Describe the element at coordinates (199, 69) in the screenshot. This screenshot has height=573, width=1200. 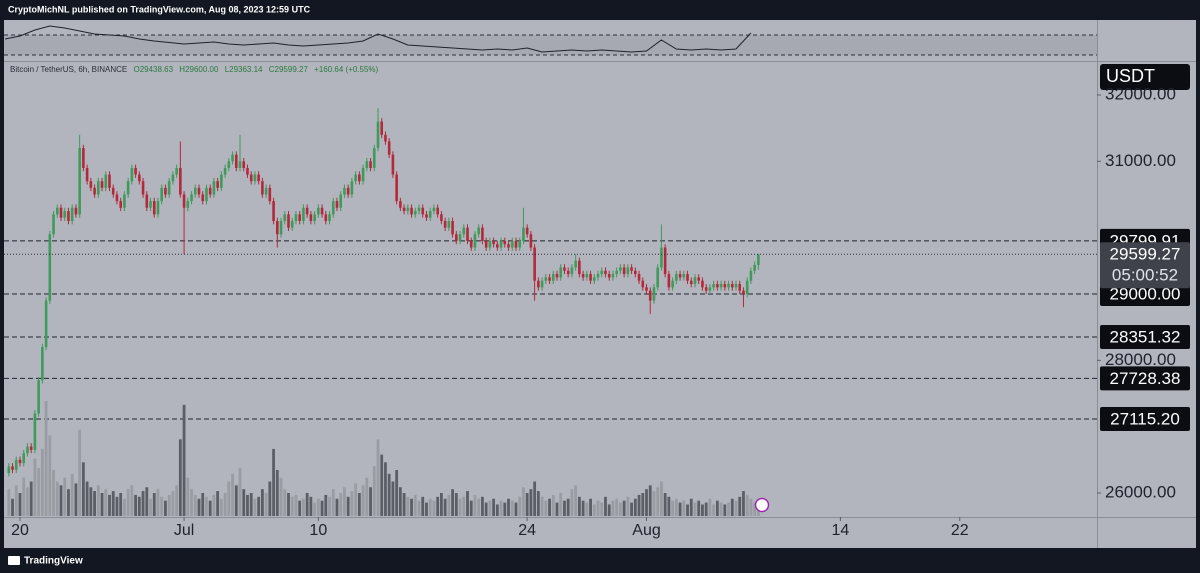
I see `legend-value: H29600.00` at that location.